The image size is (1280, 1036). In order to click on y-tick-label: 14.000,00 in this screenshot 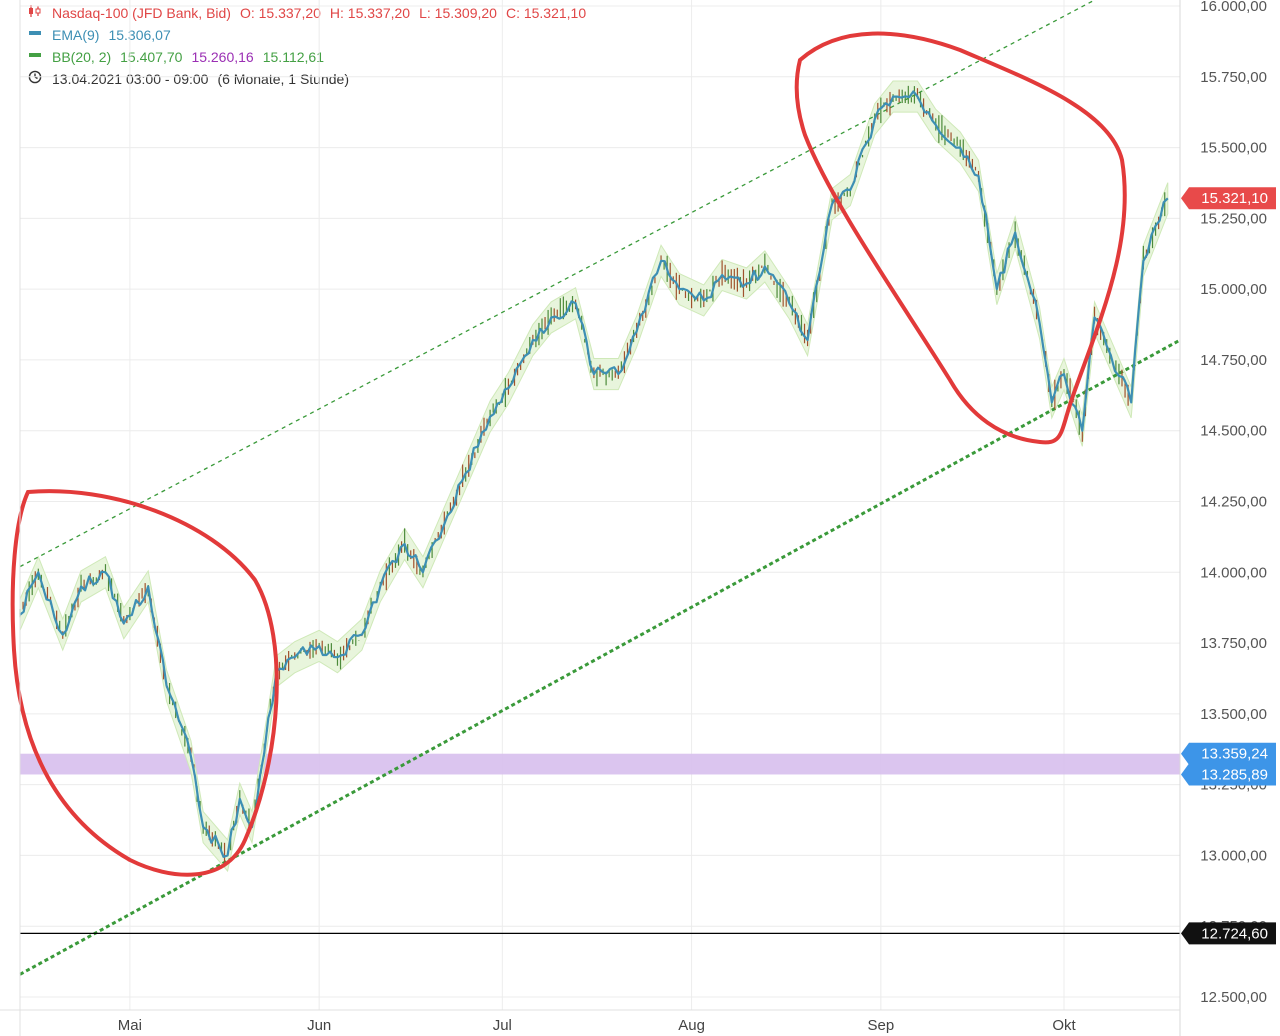, I will do `click(1233, 572)`.